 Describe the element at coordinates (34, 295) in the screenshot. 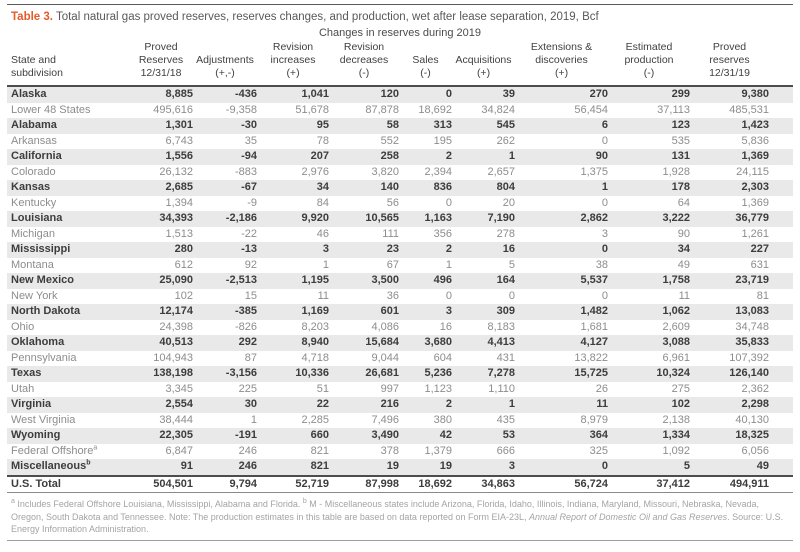

I see `row-label: New York` at that location.